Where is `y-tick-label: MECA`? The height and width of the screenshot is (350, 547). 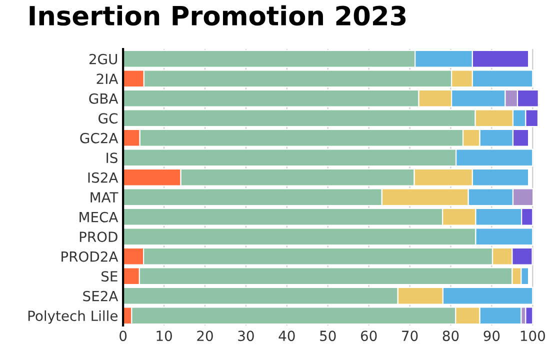 y-tick-label: MECA is located at coordinates (99, 217).